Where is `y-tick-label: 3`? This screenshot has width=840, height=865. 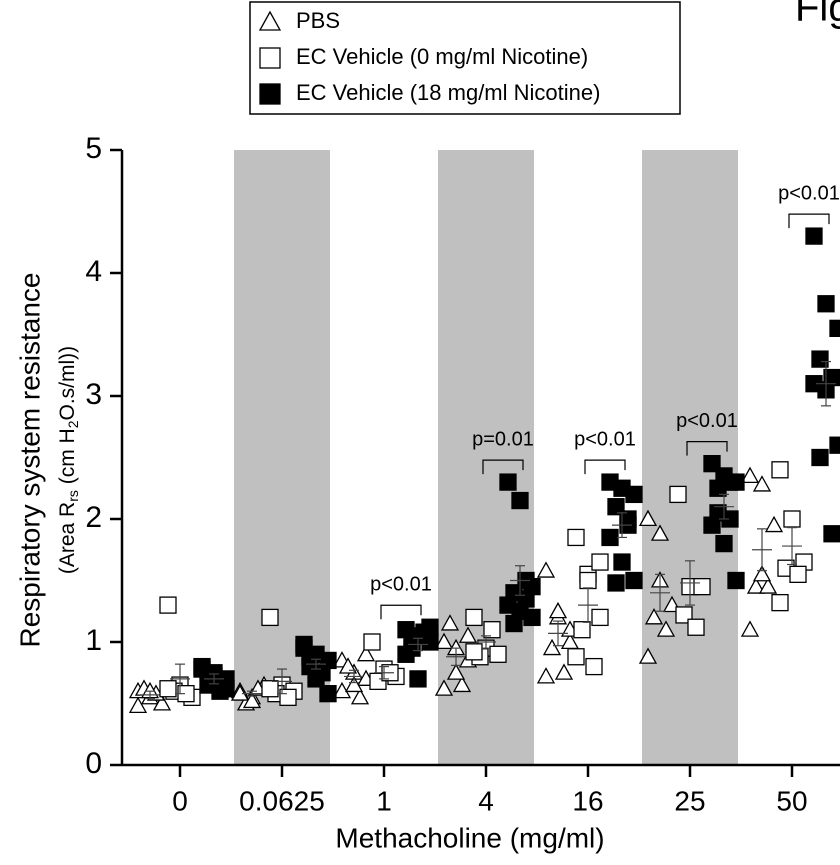 y-tick-label: 3 is located at coordinates (93, 394).